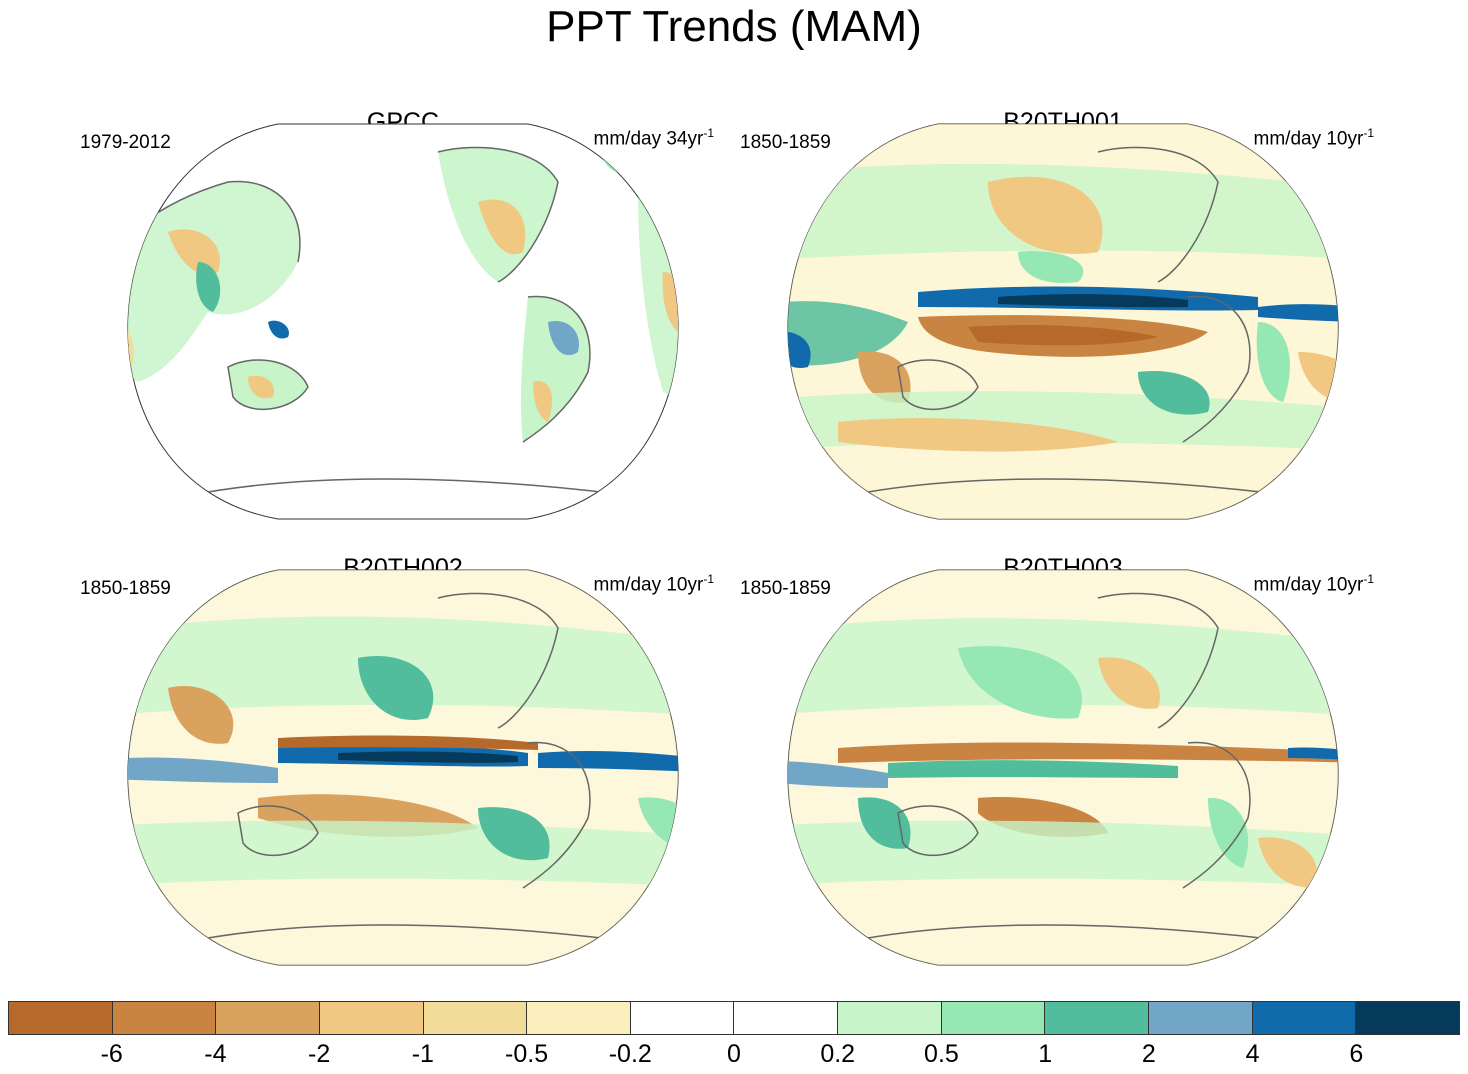 The height and width of the screenshot is (1074, 1468). What do you see at coordinates (1356, 1054) in the screenshot?
I see `colorbar-tick-label: 6` at bounding box center [1356, 1054].